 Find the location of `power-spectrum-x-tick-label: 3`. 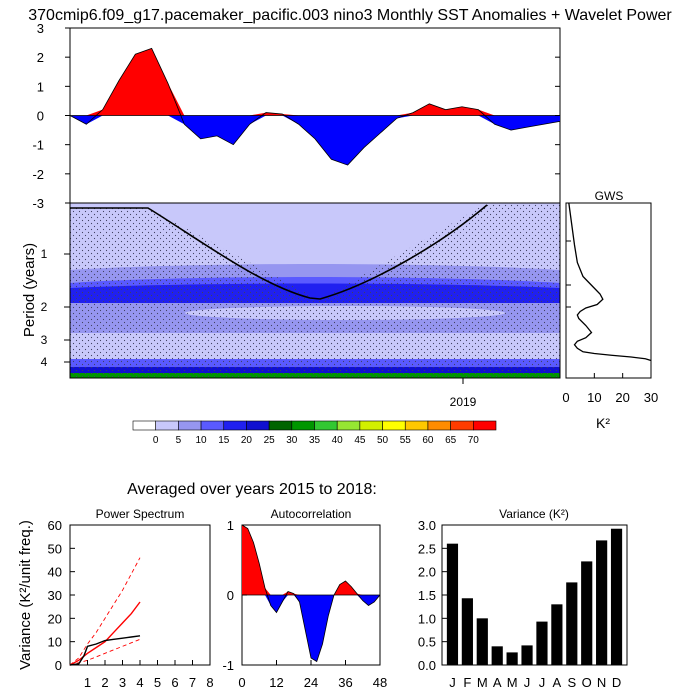

power-spectrum-x-tick-label: 3 is located at coordinates (122, 682).